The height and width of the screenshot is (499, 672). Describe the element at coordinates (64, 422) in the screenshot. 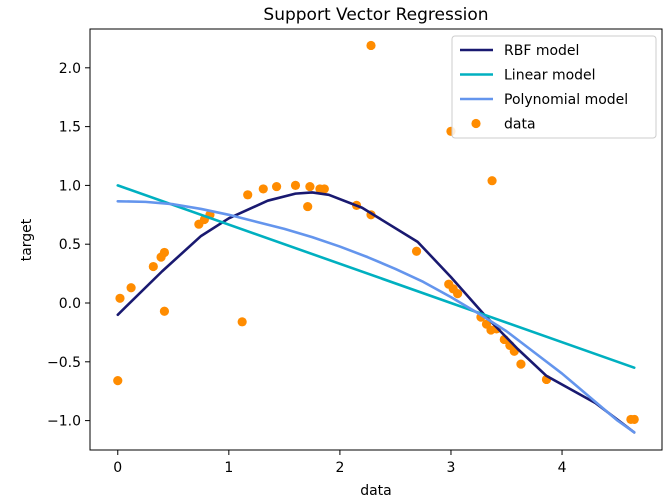

I see `y-tick-label: −1.0` at that location.